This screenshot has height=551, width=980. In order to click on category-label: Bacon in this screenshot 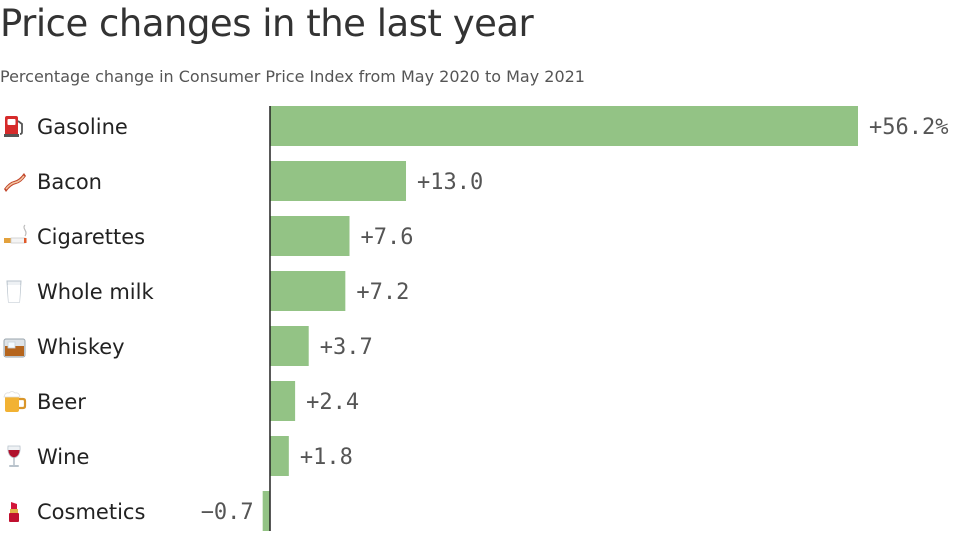, I will do `click(69, 182)`.